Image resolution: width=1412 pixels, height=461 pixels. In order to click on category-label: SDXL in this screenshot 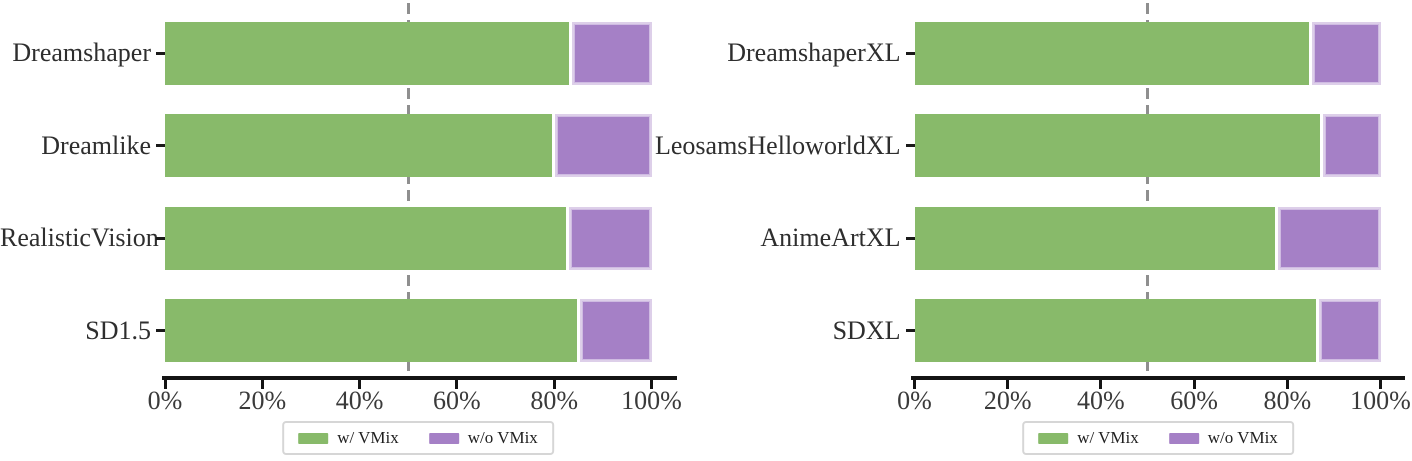, I will do `click(866, 330)`.